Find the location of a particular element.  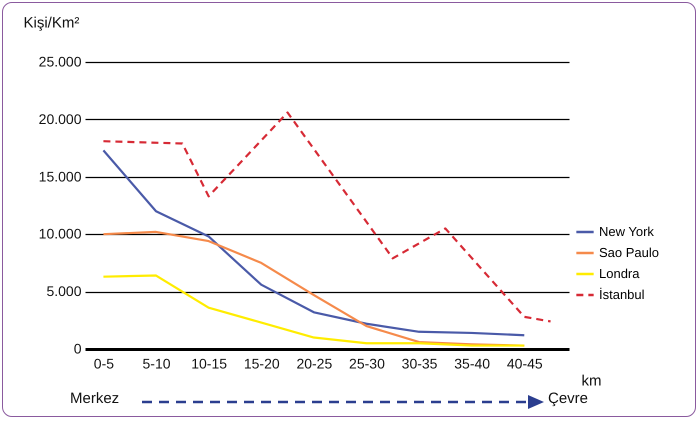

x-tick-label: 30-35 is located at coordinates (420, 364).